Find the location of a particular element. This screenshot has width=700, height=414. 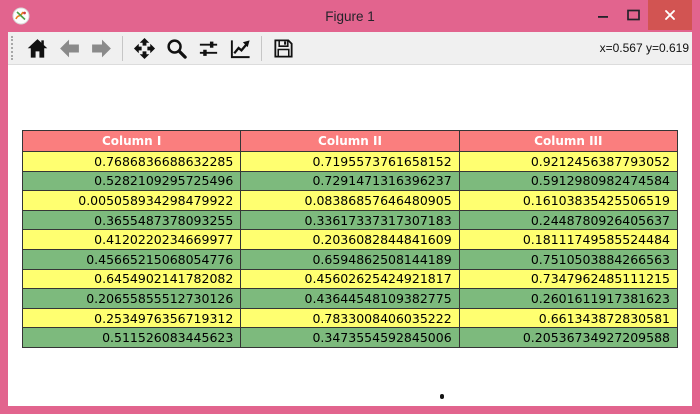

table-cell: 0.45602625424921817 is located at coordinates (350, 279).